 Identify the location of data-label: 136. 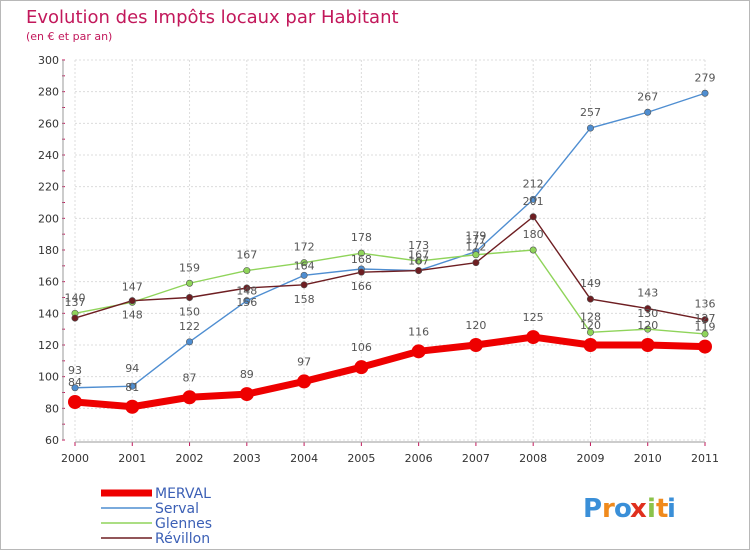
(705, 304).